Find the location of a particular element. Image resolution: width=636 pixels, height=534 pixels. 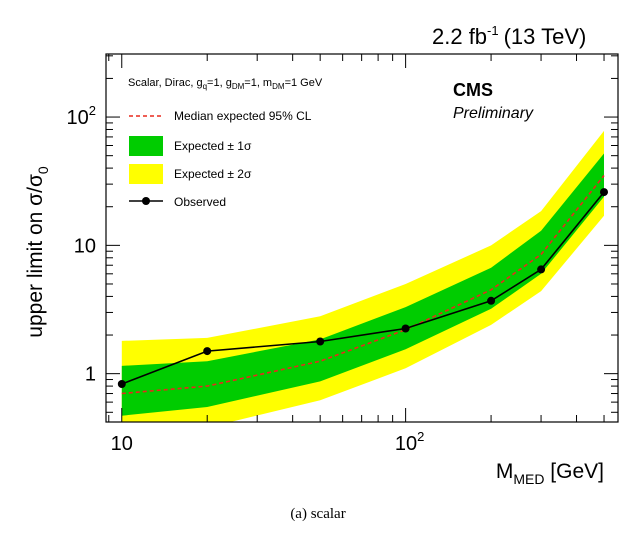

legend-1sigma-label: Expected ± 1σ is located at coordinates (213, 146).